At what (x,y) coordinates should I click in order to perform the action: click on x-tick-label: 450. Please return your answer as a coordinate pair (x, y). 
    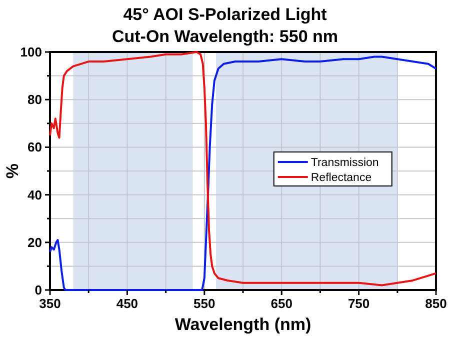
    Looking at the image, I should click on (127, 303).